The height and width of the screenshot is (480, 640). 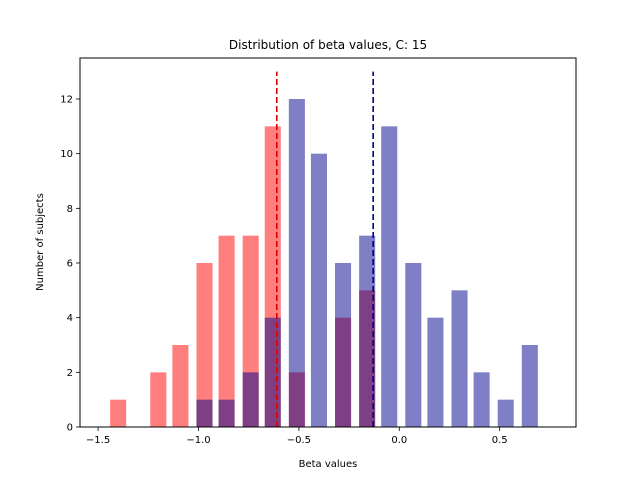 What do you see at coordinates (70, 318) in the screenshot?
I see `y-tick-label: 4` at bounding box center [70, 318].